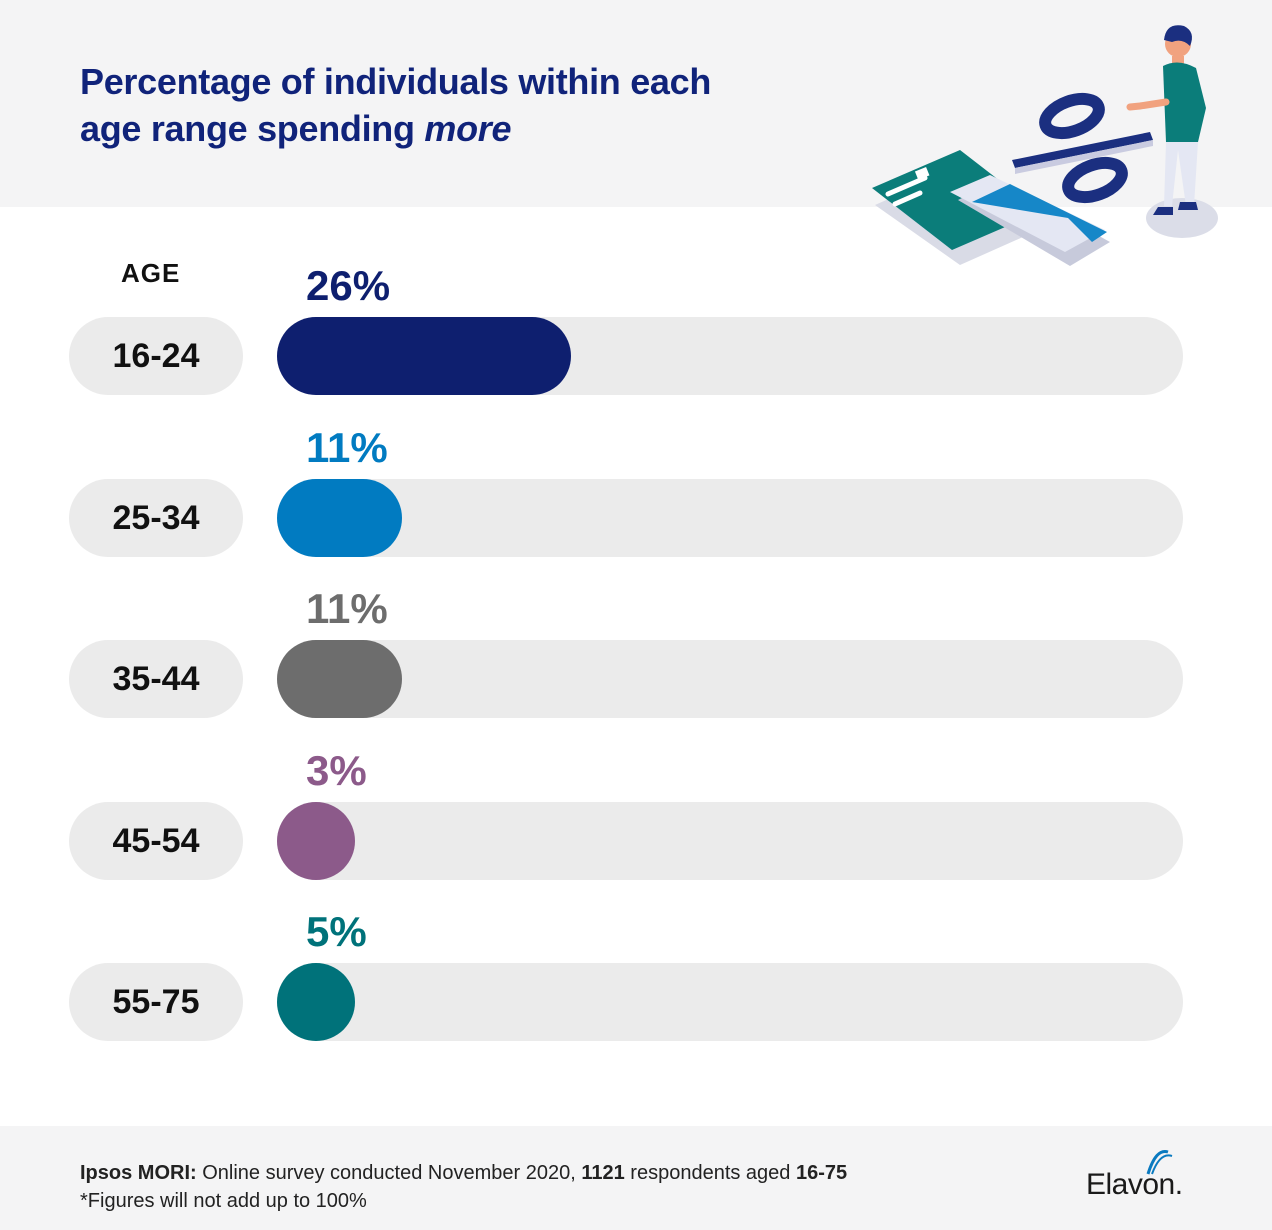  Describe the element at coordinates (389, 1173) in the screenshot. I see `source-text-1: Online survey conducted November 2020,` at that location.